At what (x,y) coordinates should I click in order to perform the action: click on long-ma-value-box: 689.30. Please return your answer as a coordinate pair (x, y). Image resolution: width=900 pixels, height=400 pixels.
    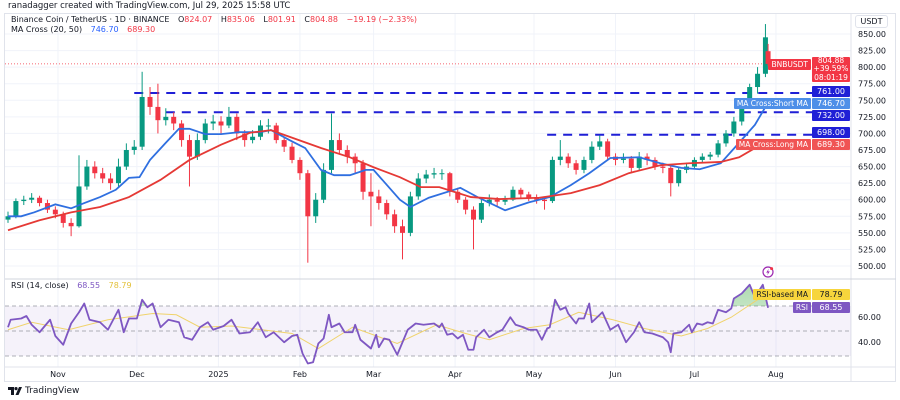
    Looking at the image, I should click on (831, 144).